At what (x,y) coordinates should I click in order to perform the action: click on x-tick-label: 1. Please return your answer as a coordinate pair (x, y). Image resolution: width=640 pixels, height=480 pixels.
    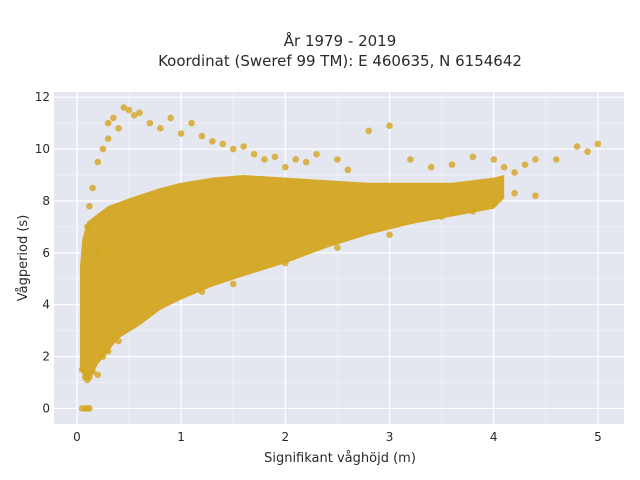
    Looking at the image, I should click on (181, 437).